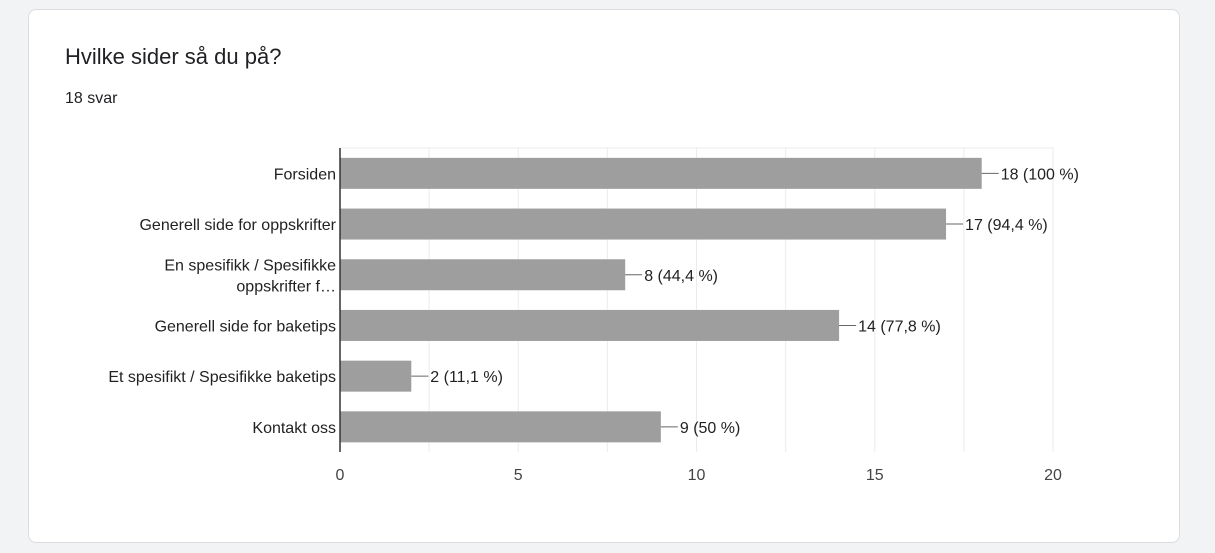 The height and width of the screenshot is (553, 1215). What do you see at coordinates (250, 265) in the screenshot?
I see `category-label: En spesifikk / Spesifikke` at bounding box center [250, 265].